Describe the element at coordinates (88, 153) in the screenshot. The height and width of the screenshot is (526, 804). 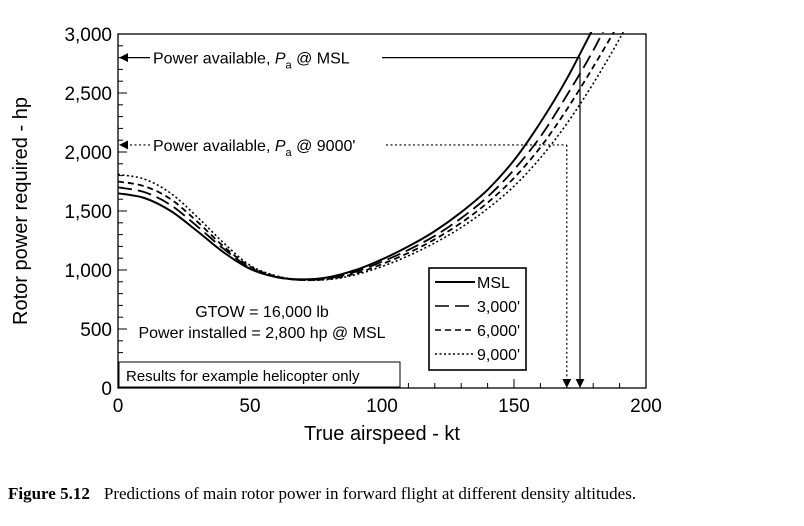
I see `y-tick-label: 2,000` at that location.